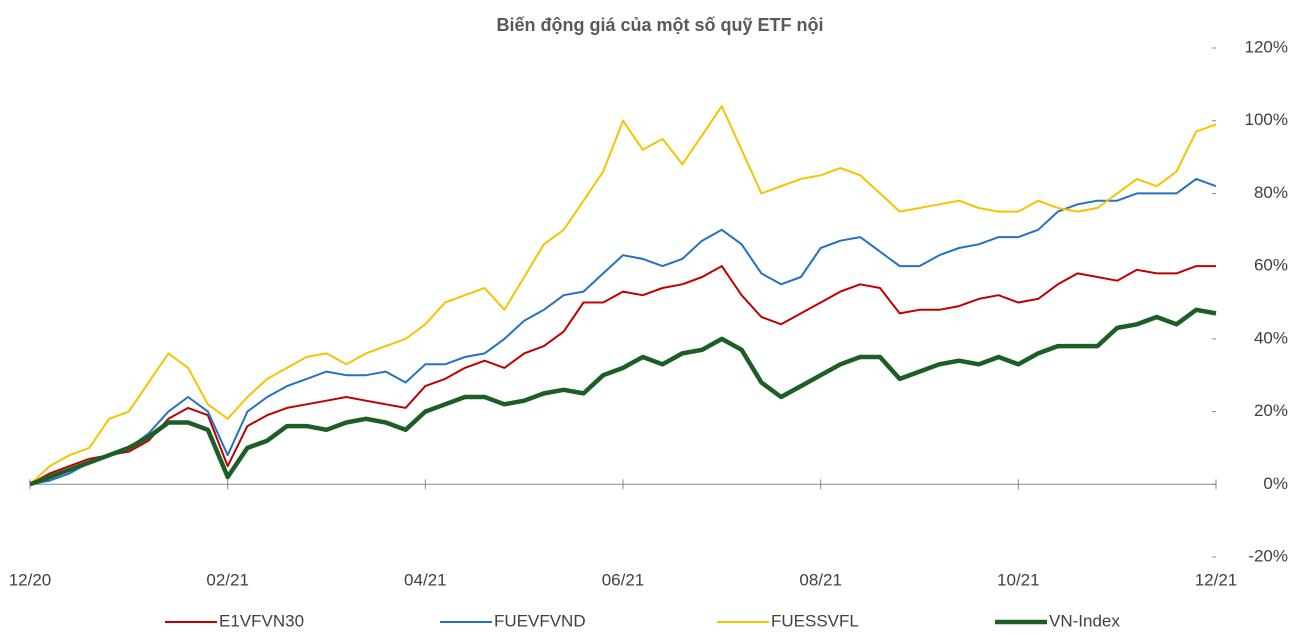 Image resolution: width=1302 pixels, height=635 pixels. What do you see at coordinates (623, 579) in the screenshot?
I see `x-tick-label: 06/21` at bounding box center [623, 579].